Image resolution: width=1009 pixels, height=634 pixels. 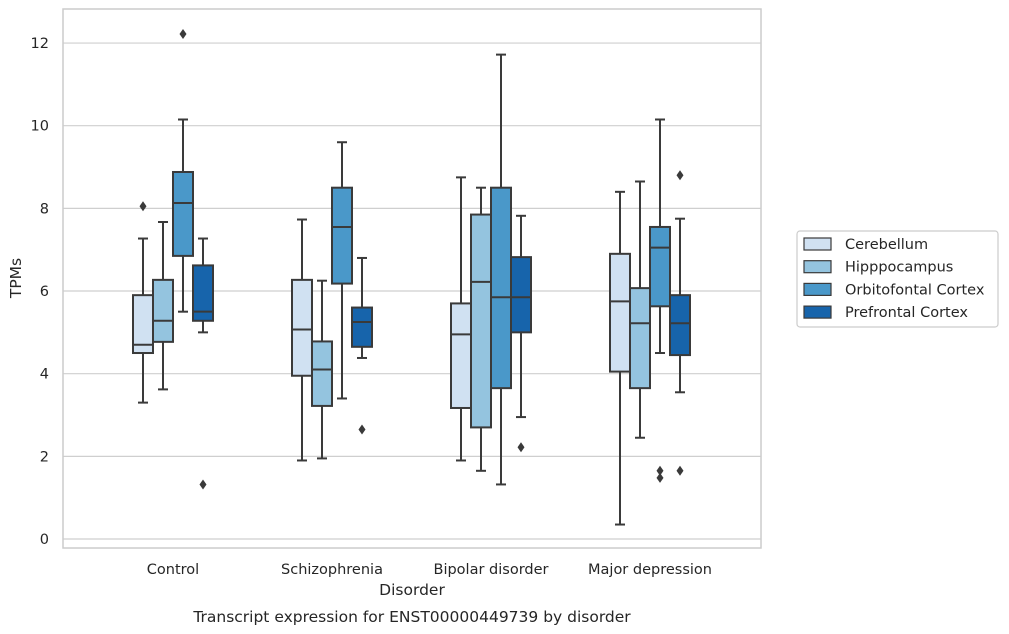 What do you see at coordinates (44, 457) in the screenshot?
I see `y-tick-label: 2` at bounding box center [44, 457].